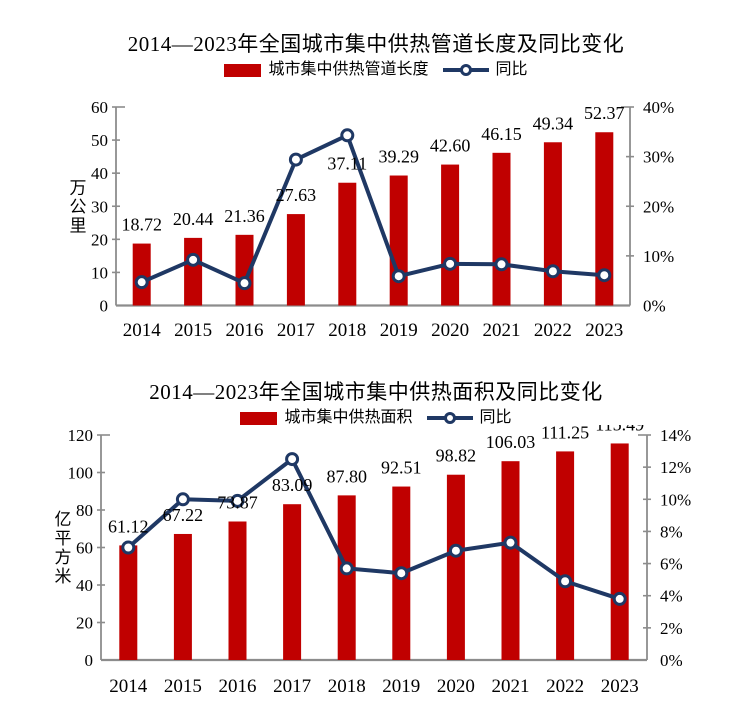 Image resolution: width=752 pixels, height=714 pixels. What do you see at coordinates (292, 686) in the screenshot?
I see `x-axis-category-label: 2017` at bounding box center [292, 686].